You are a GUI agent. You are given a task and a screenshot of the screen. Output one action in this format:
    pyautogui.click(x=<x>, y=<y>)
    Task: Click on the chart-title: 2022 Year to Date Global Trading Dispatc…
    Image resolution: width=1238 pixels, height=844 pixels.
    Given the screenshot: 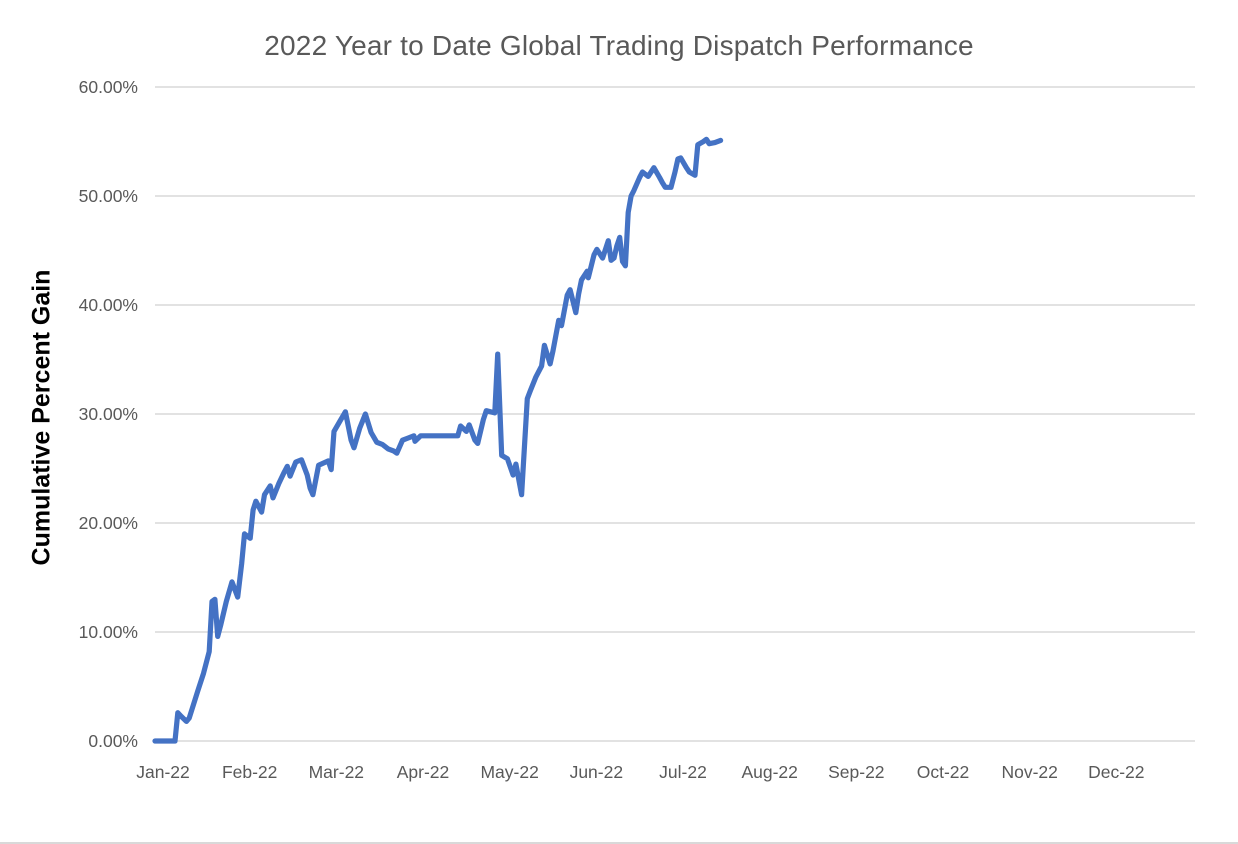 What is the action you would take?
    pyautogui.click(x=619, y=45)
    